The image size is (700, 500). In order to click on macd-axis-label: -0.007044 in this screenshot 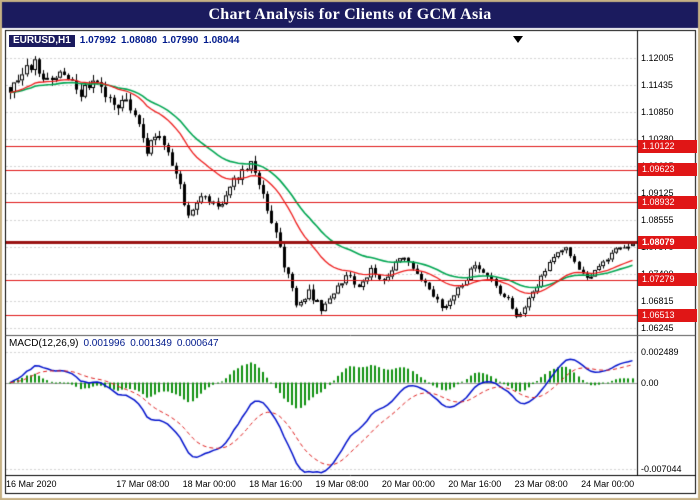, I will do `click(661, 469)`.